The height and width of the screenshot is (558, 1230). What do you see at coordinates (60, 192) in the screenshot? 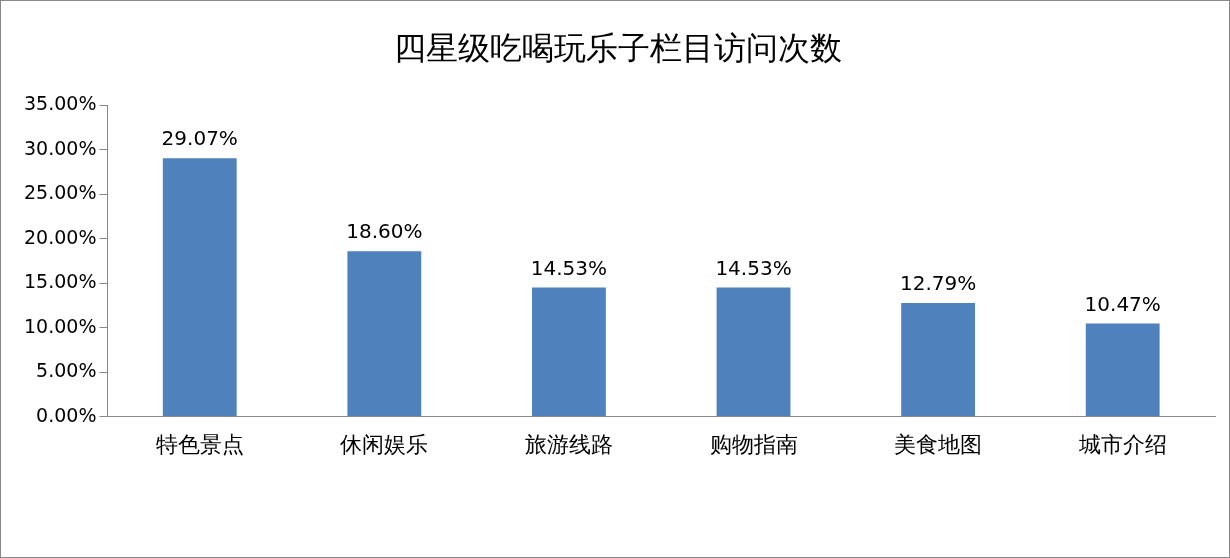
I see `y-tick-label: 25.00%` at bounding box center [60, 192].